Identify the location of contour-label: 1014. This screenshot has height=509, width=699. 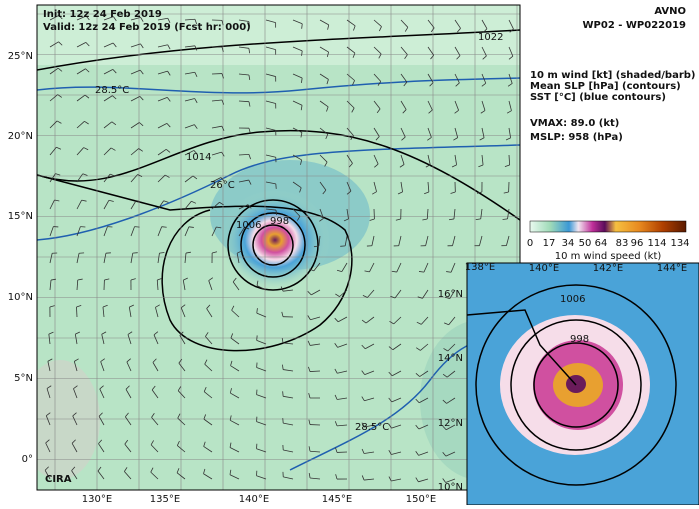
(198, 157).